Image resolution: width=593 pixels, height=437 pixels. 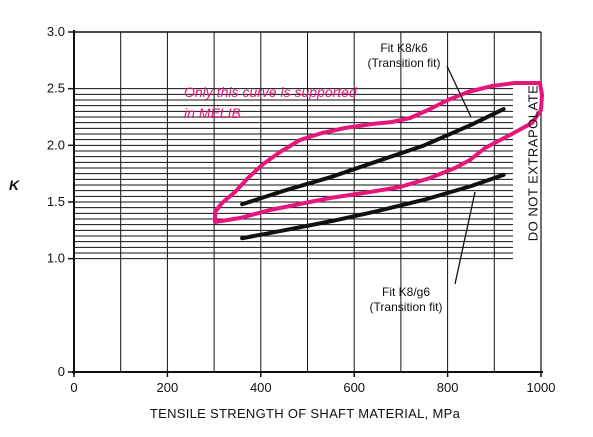 What do you see at coordinates (61, 371) in the screenshot?
I see `y-tick-label: 0` at bounding box center [61, 371].